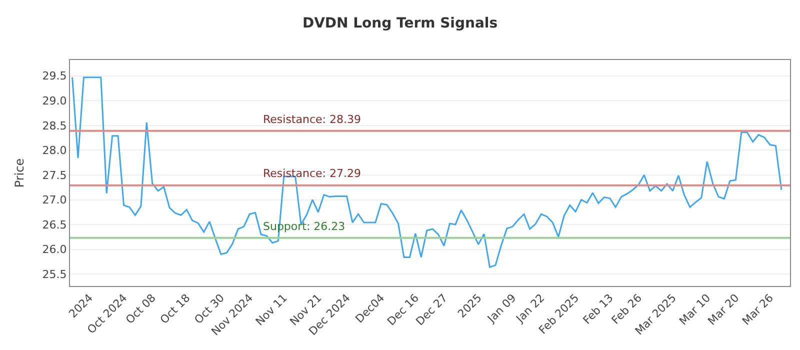 The width and height of the screenshot is (800, 350). I want to click on y-tick-label: 26.0, so click(54, 249).